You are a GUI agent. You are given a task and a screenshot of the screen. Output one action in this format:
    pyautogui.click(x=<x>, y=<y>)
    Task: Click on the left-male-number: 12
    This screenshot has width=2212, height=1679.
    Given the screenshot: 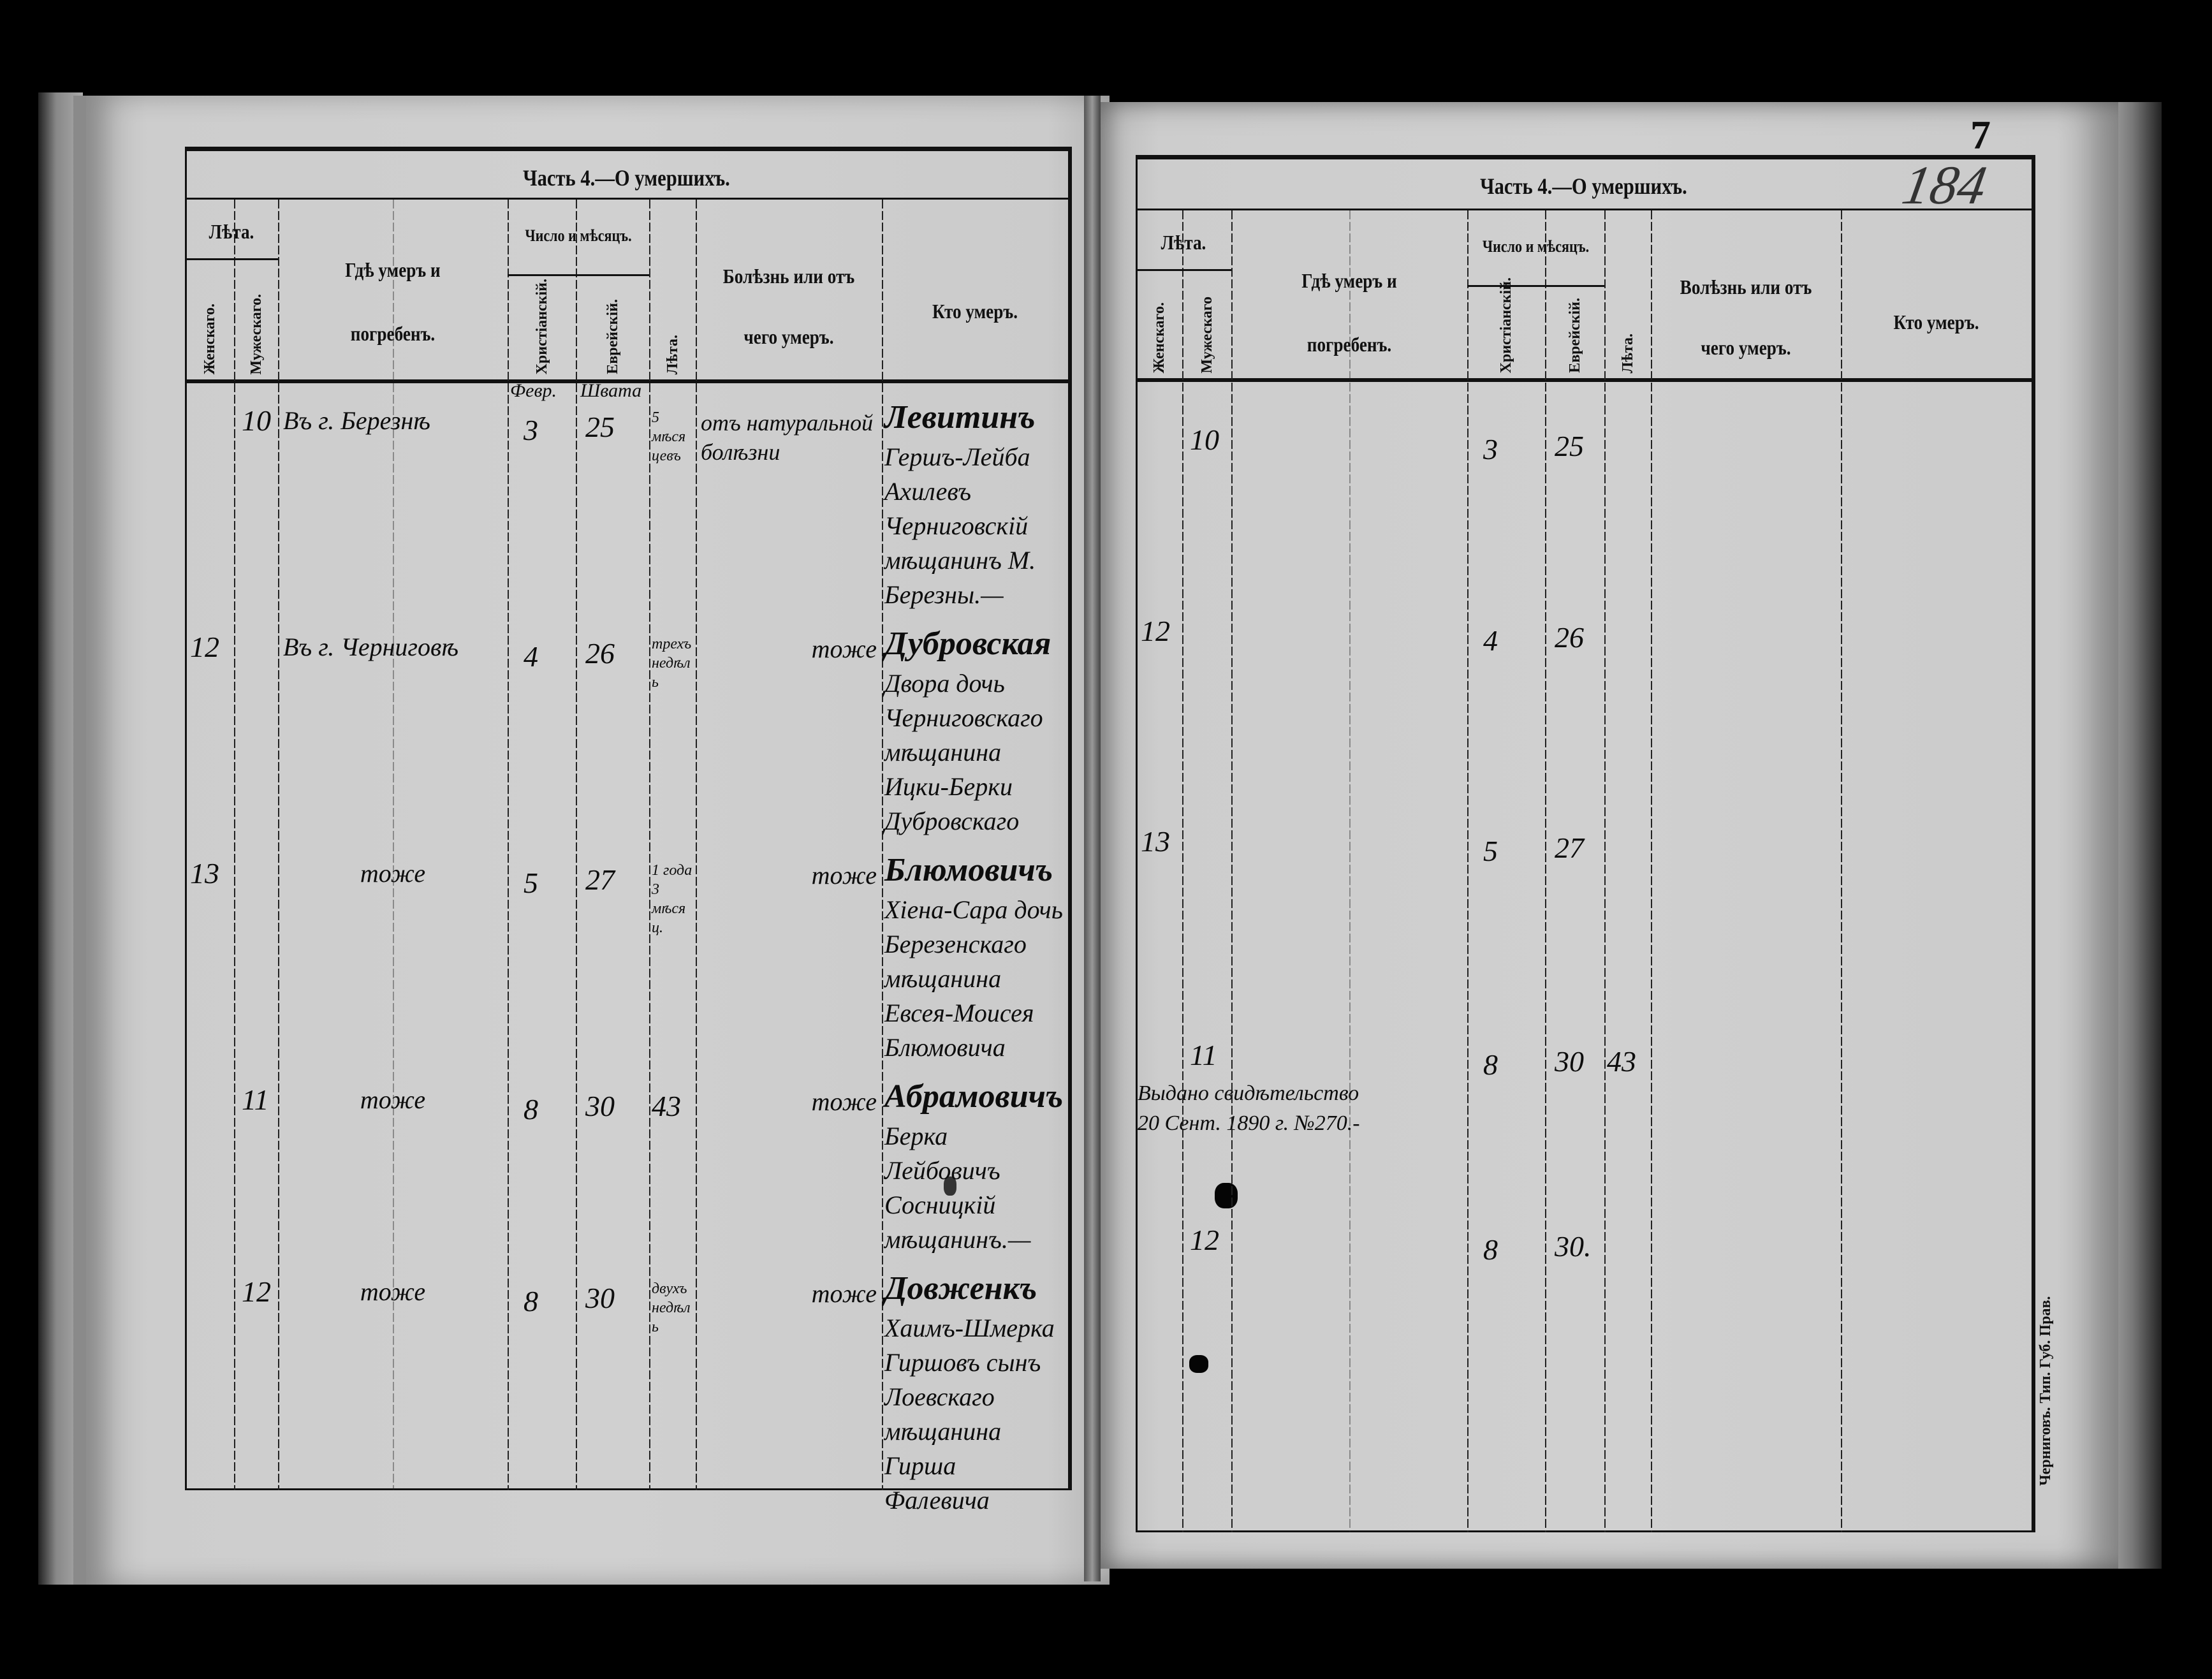 What is the action you would take?
    pyautogui.click(x=256, y=1291)
    